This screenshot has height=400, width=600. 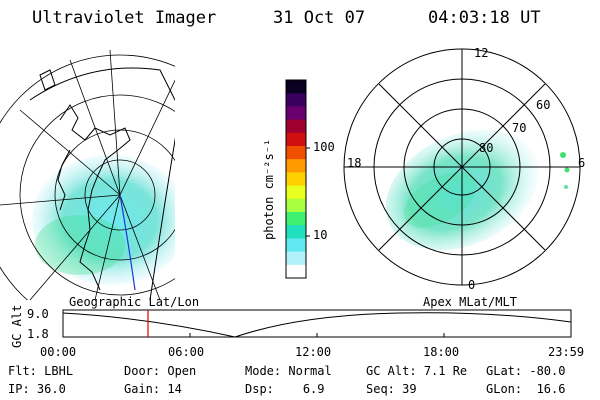 What do you see at coordinates (409, 389) in the screenshot?
I see `seq-value: 39` at bounding box center [409, 389].